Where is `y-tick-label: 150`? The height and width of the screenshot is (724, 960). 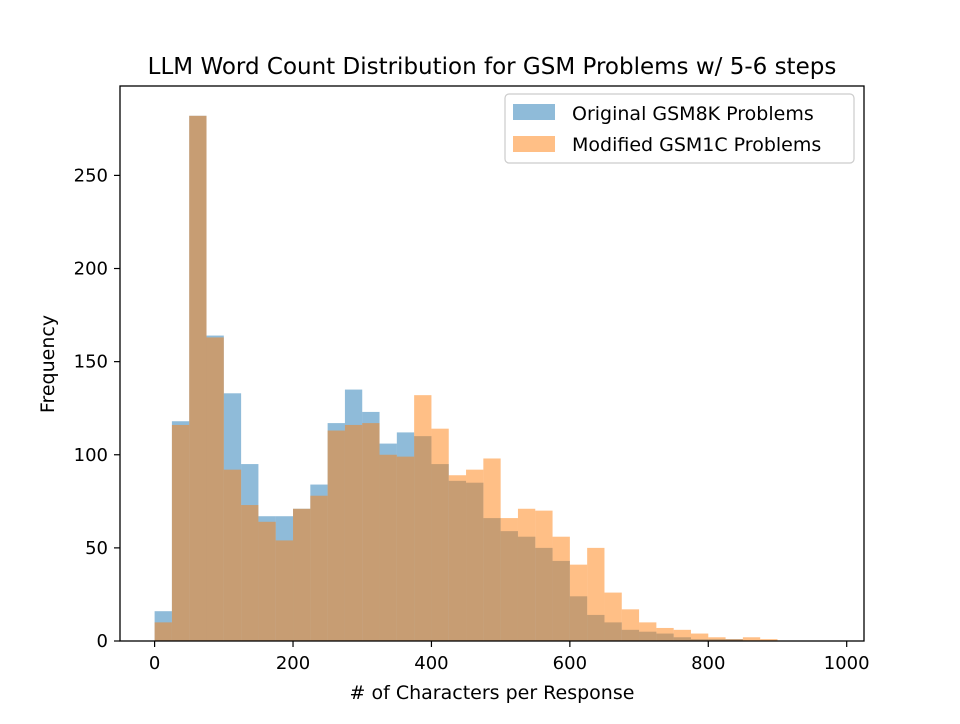
y-tick-label: 150 is located at coordinates (91, 362).